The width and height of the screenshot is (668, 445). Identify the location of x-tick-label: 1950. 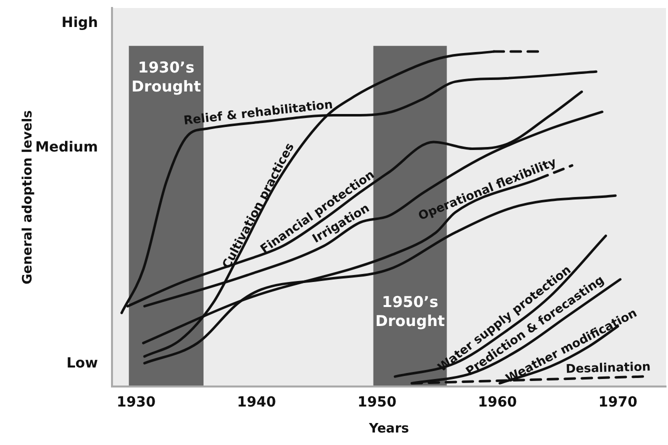
(377, 402).